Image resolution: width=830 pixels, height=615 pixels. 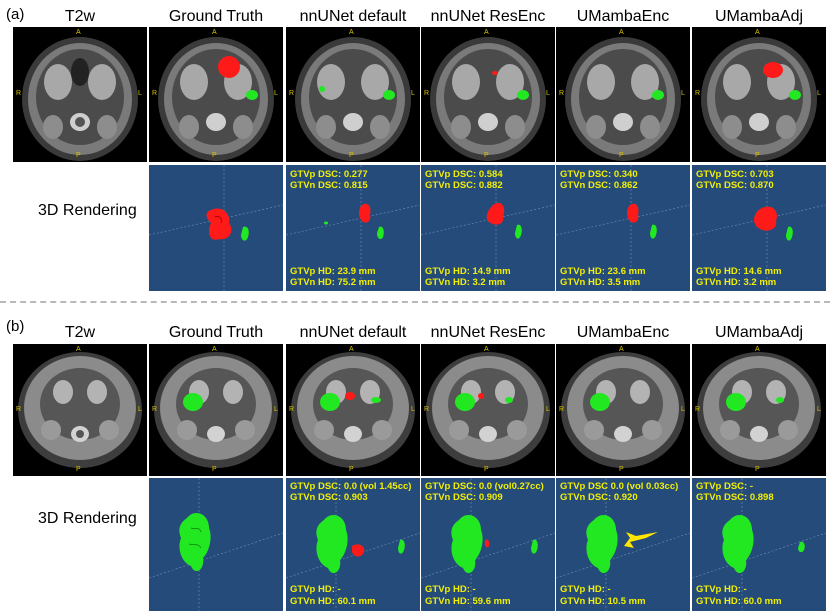 I want to click on mri-slice-a-umambaenc: A R L P, so click(x=623, y=94).